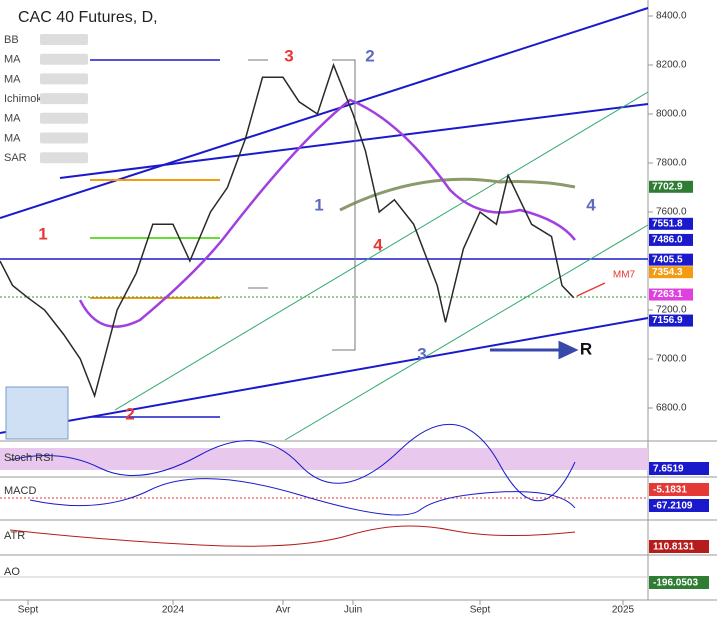  I want to click on panel-name: MACD, so click(20, 491).